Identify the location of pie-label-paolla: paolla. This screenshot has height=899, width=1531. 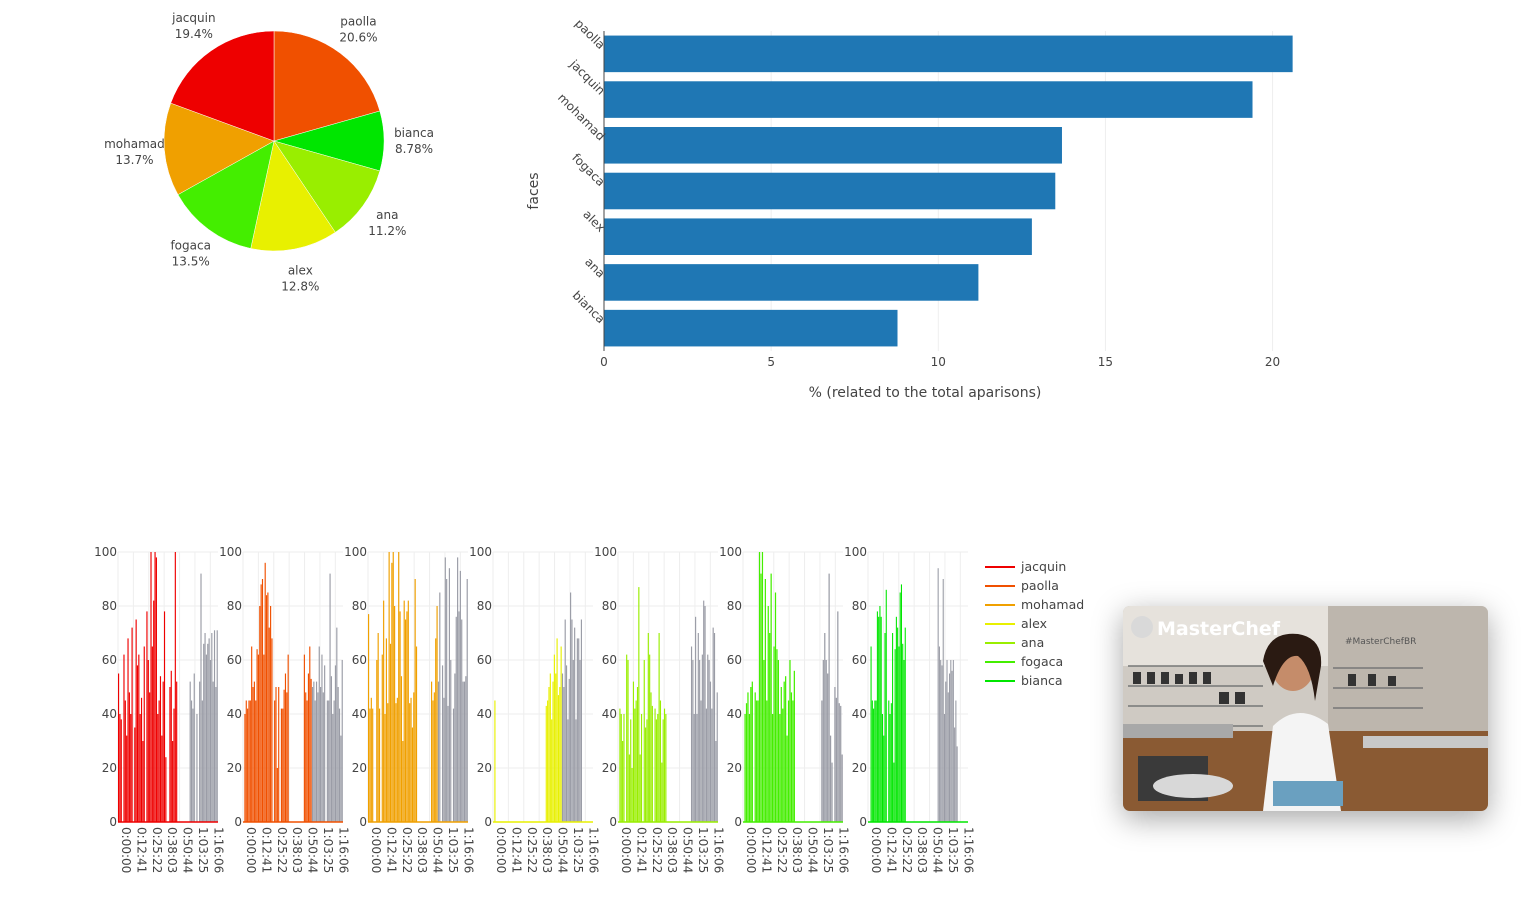
(358, 21).